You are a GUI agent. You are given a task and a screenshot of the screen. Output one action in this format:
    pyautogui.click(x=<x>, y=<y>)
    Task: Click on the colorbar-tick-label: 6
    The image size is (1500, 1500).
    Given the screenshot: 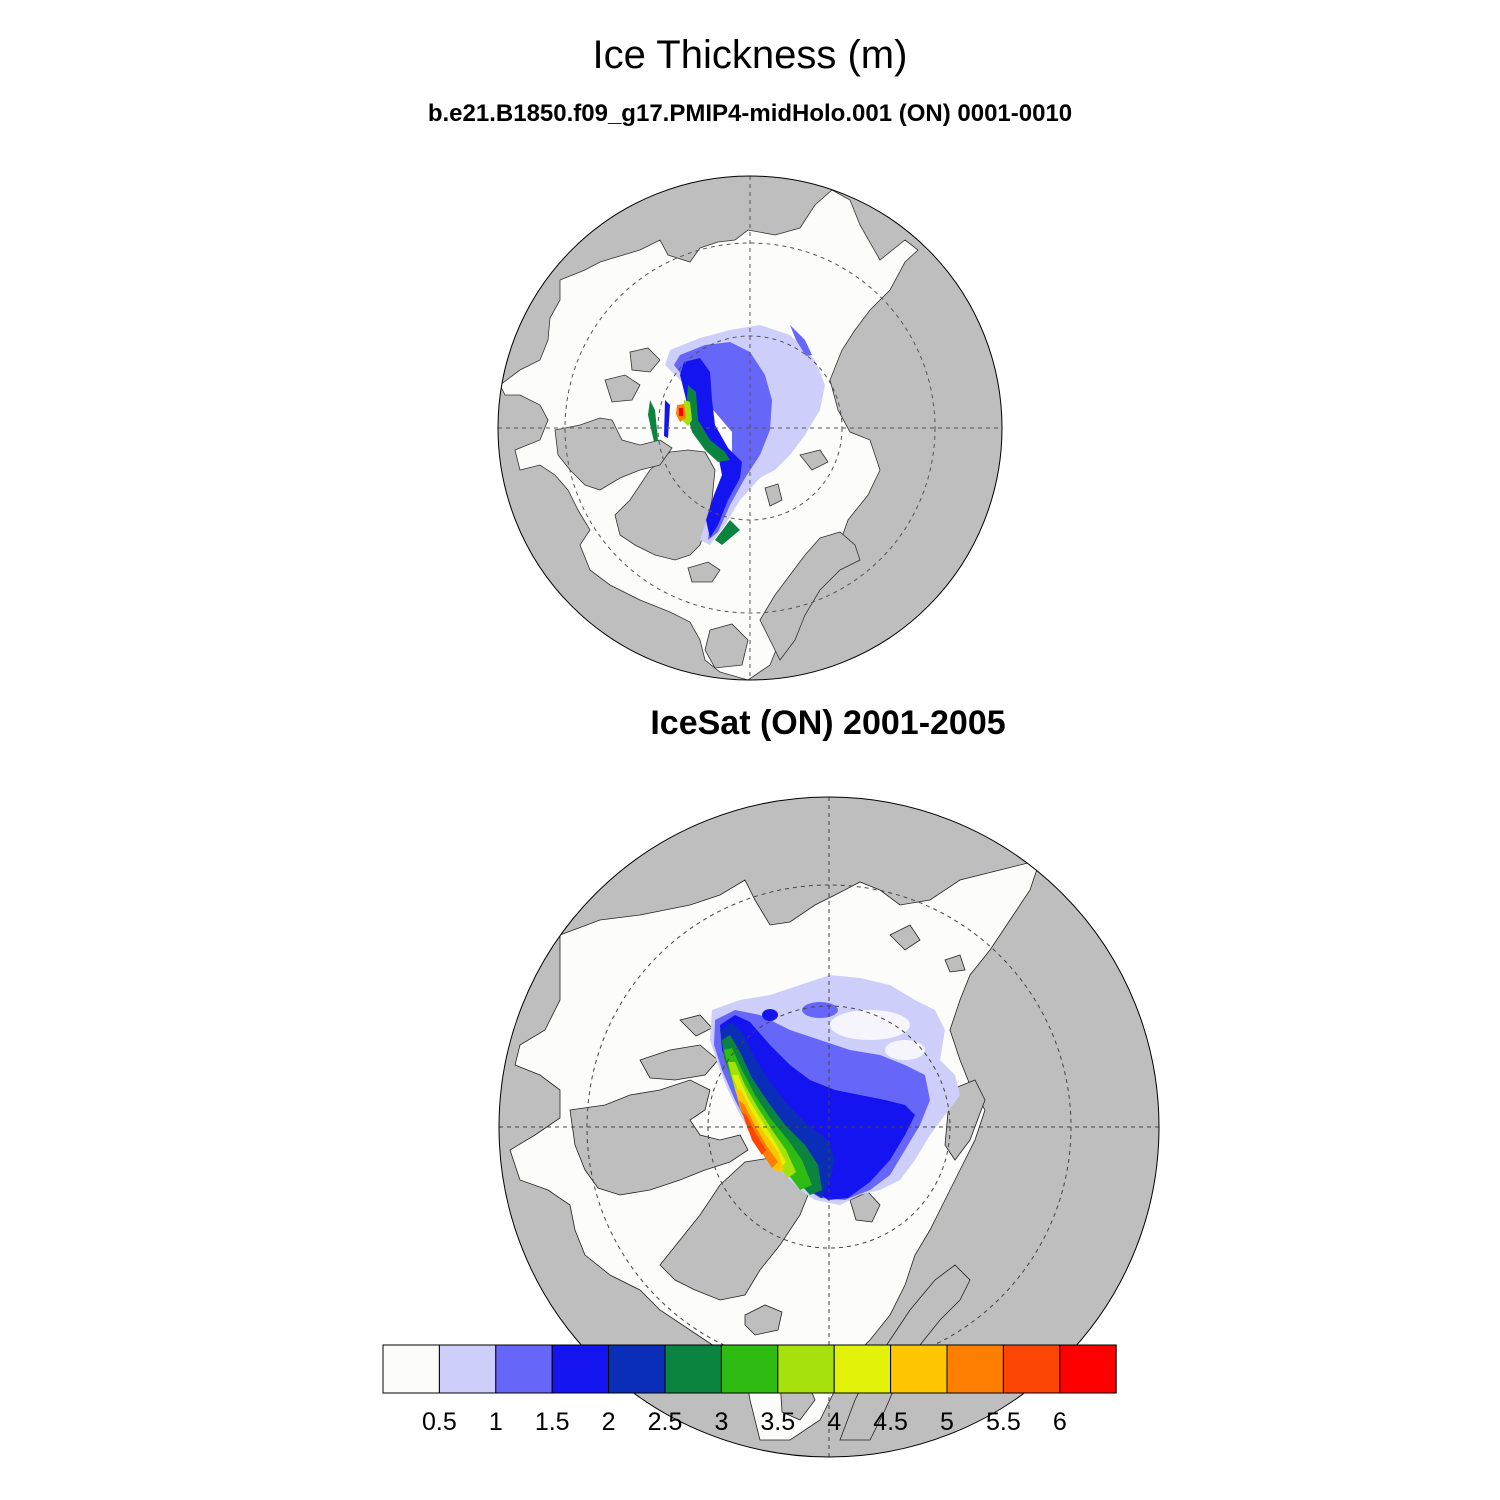 What is the action you would take?
    pyautogui.click(x=1060, y=1422)
    